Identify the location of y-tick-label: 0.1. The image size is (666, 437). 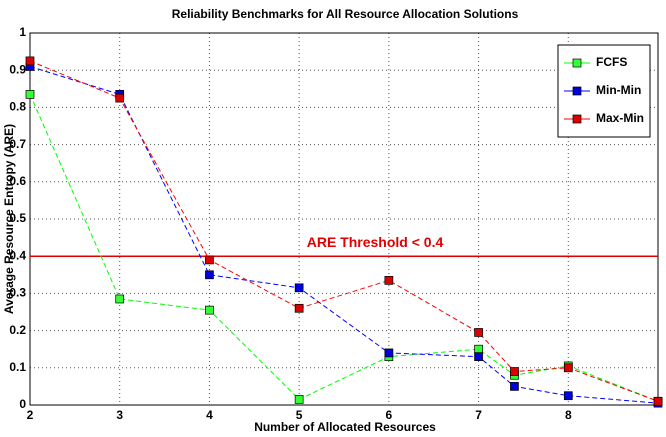
(17, 367).